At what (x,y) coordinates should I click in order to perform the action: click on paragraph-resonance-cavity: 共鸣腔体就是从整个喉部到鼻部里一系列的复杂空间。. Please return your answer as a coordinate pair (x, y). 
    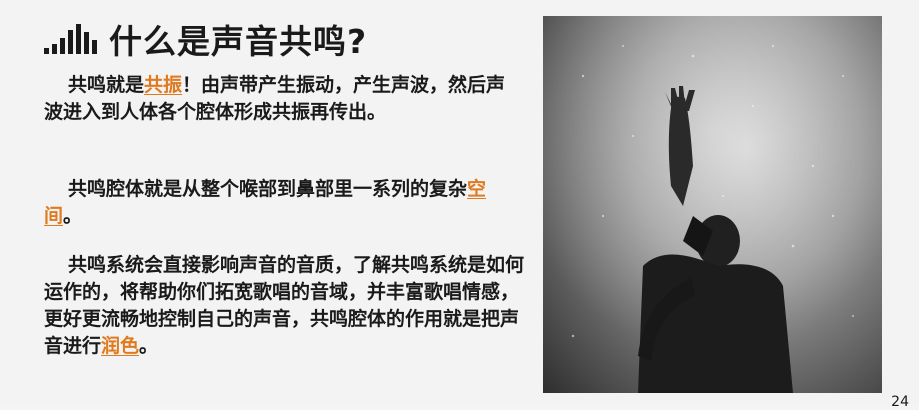
    Looking at the image, I should click on (284, 203).